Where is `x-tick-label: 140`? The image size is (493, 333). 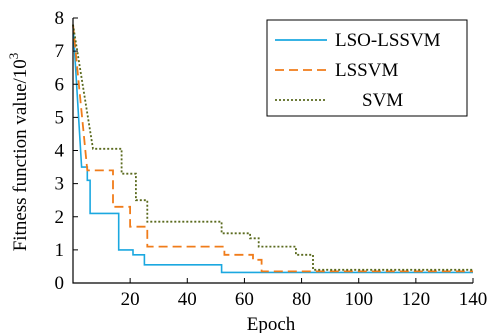
x-tick-label: 140 is located at coordinates (473, 299).